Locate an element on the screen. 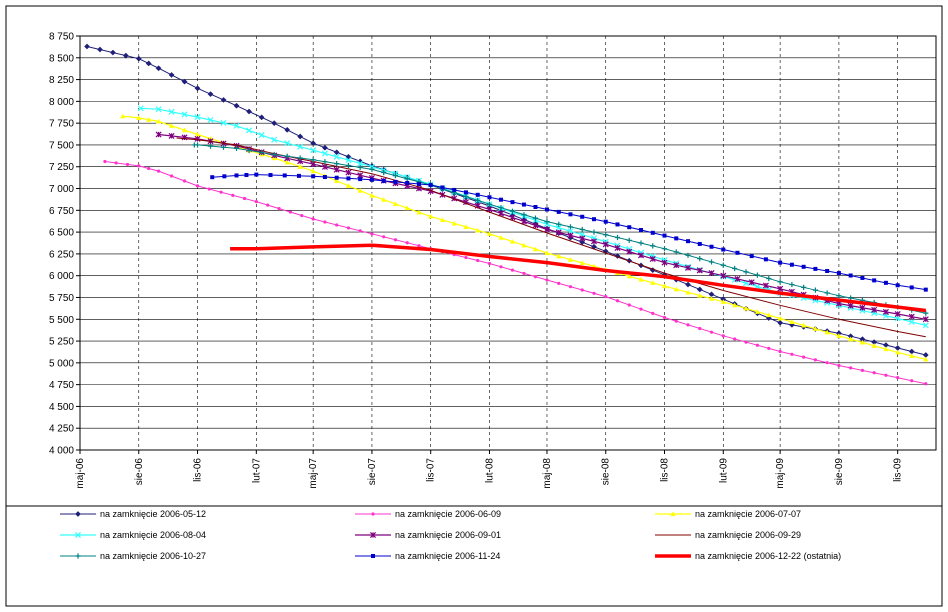 The width and height of the screenshot is (948, 612). legend-entry-1: na zamknięcie 2006-05-12 is located at coordinates (133, 514).